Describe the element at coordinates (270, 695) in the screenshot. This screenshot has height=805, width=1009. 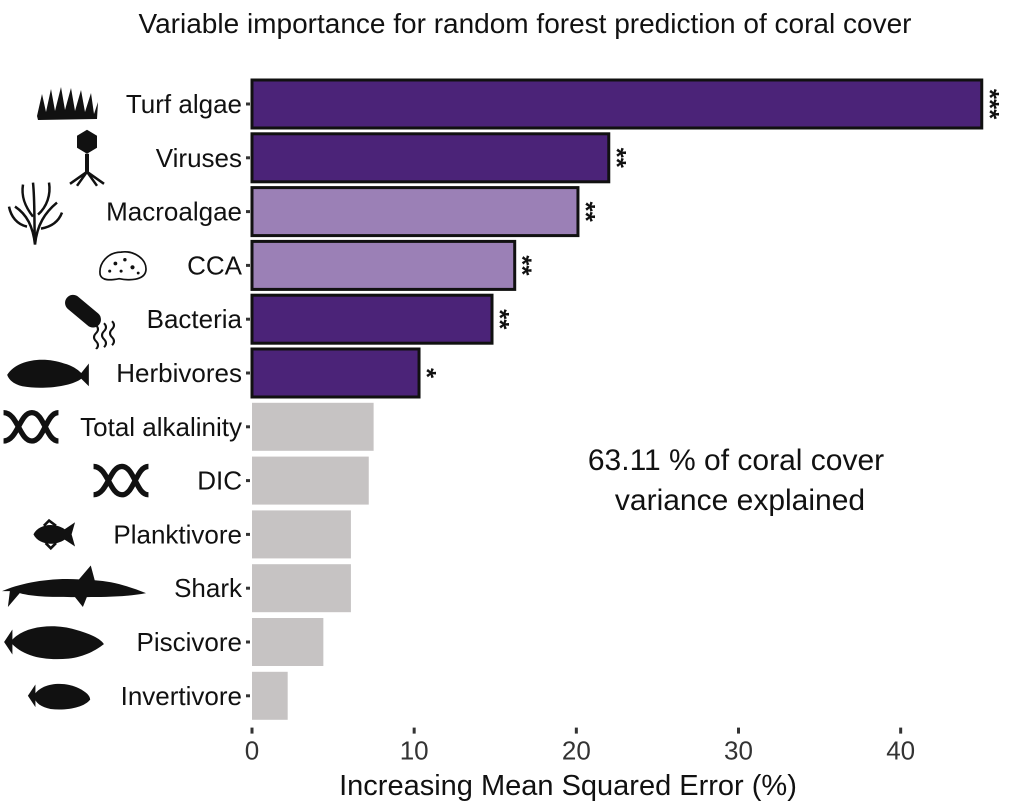
I see `bar-invertivore` at that location.